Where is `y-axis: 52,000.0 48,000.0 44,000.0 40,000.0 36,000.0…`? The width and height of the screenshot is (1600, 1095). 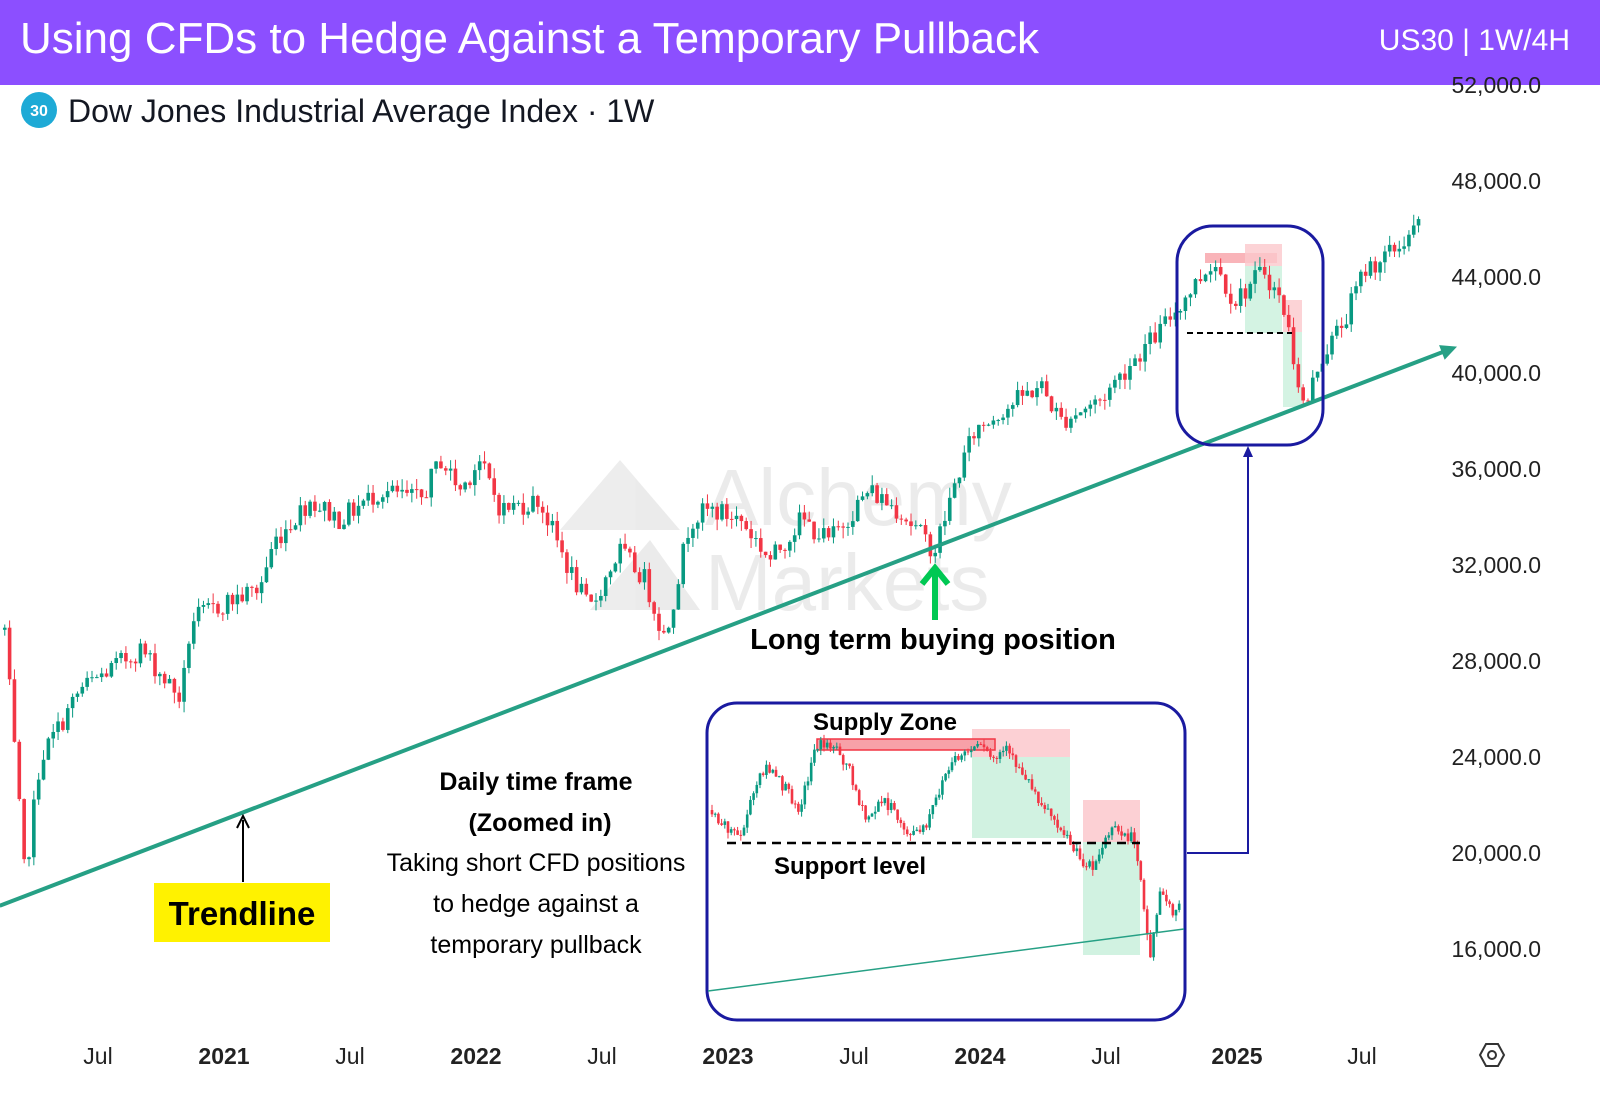 y-axis: 52,000.0 48,000.0 44,000.0 40,000.0 36,000.0… is located at coordinates (1496, 517).